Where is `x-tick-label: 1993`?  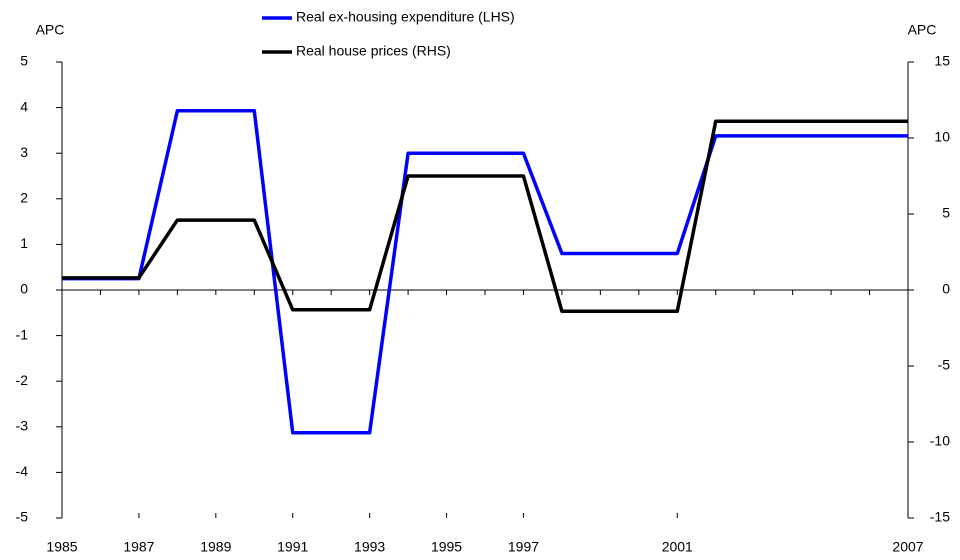 x-tick-label: 1993 is located at coordinates (369, 547).